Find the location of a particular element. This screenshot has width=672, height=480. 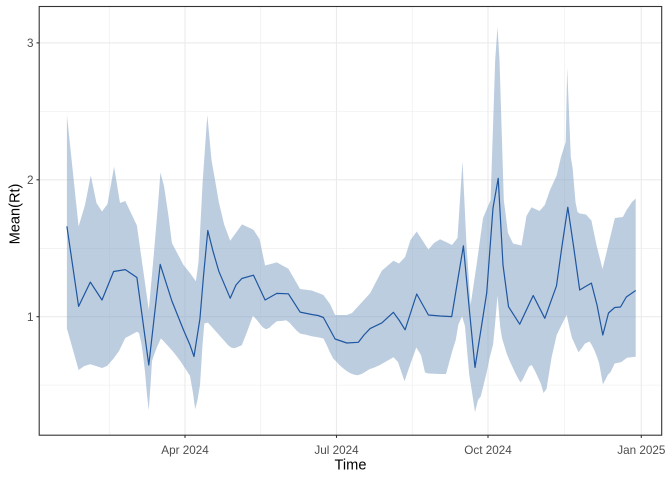

svg-text: 2 is located at coordinates (30, 180).